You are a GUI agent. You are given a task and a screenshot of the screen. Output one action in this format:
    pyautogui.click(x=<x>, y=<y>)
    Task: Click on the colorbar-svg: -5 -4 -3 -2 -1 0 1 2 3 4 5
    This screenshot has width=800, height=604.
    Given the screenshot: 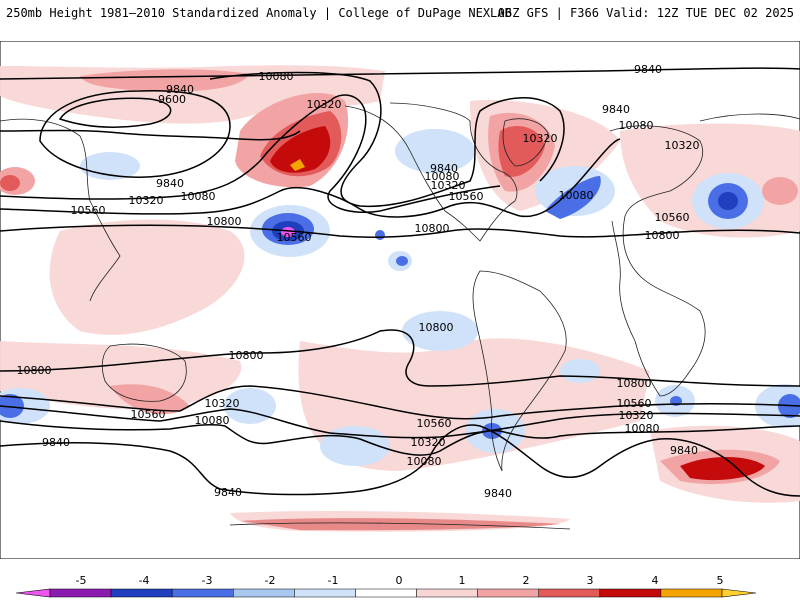 What is the action you would take?
    pyautogui.click(x=386, y=586)
    